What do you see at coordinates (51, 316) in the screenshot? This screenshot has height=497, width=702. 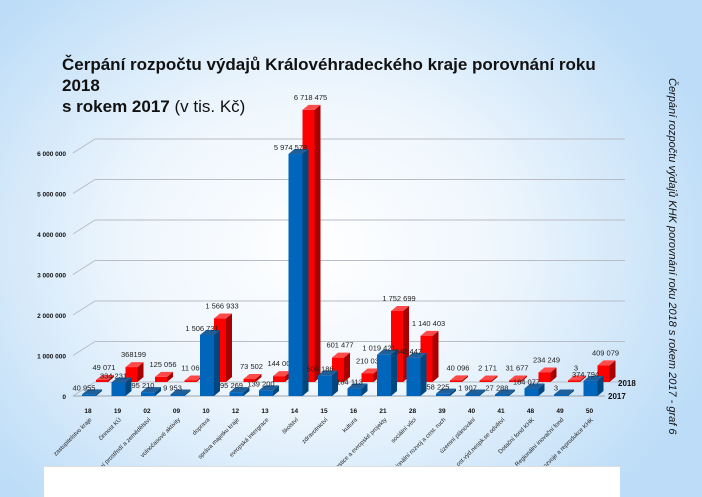 I see `y-tick-label: 2 000 000` at bounding box center [51, 316].